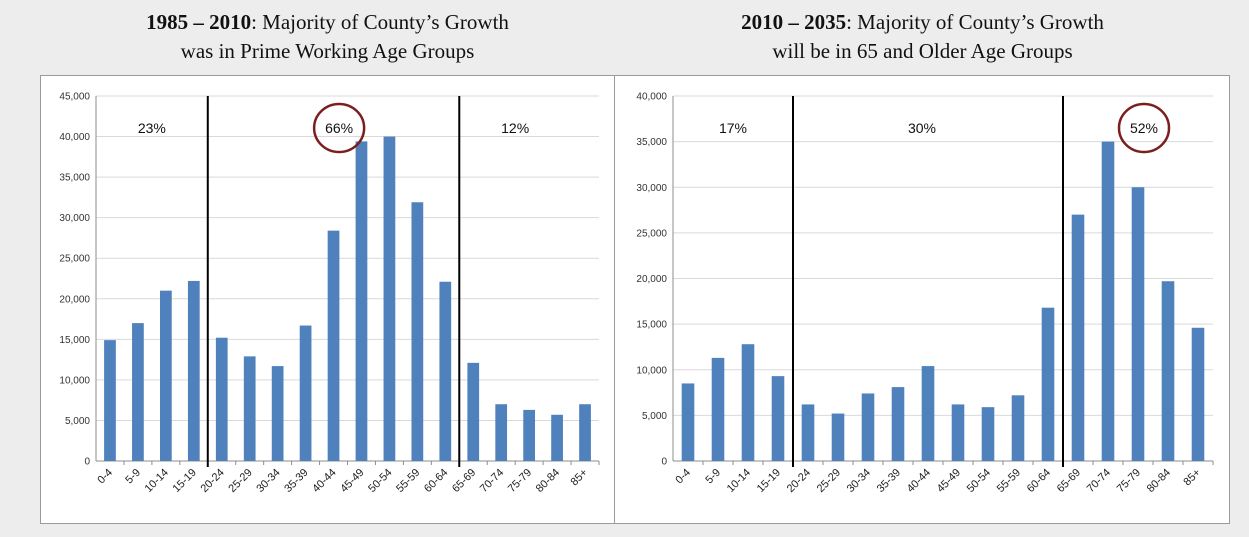  What do you see at coordinates (922, 51) in the screenshot?
I see `title-line2-right: will be in 65 and Older Age Groups` at bounding box center [922, 51].